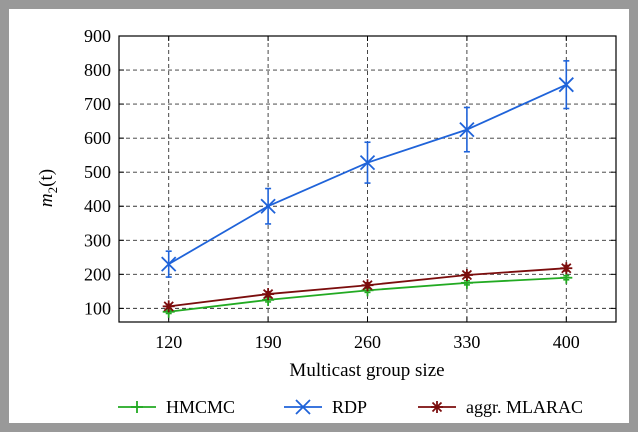  I want to click on legend: HMCMC RDP aggr. MLARAC, so click(350, 407).